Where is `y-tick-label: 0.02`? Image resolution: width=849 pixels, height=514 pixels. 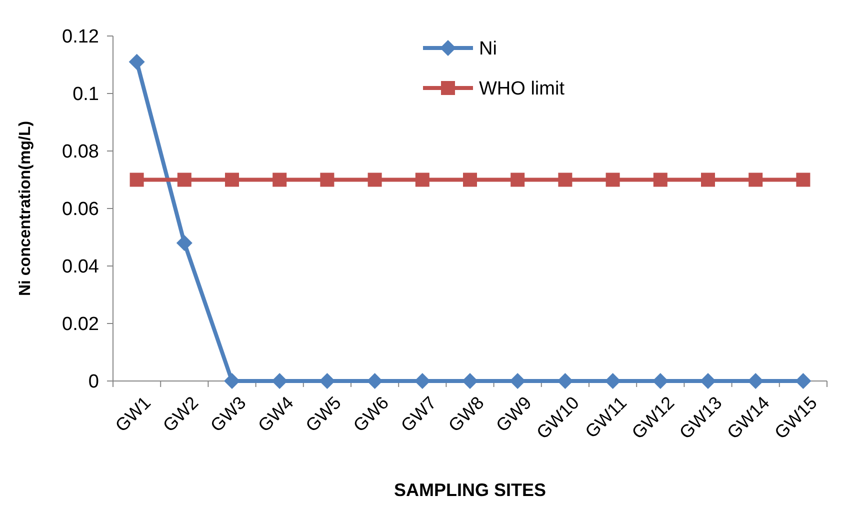 y-tick-label: 0.02 is located at coordinates (80, 325).